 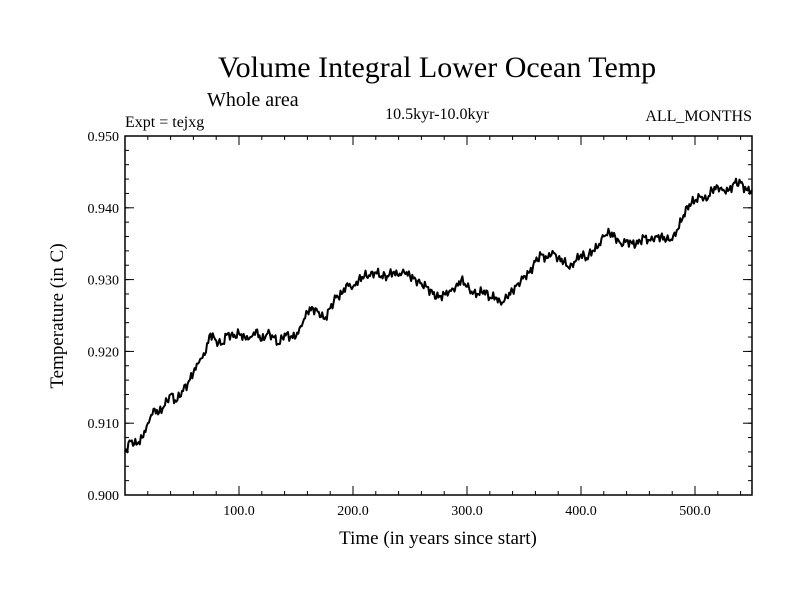 What do you see at coordinates (437, 67) in the screenshot?
I see `chart-title: Volume Integral Lower Ocean Temp` at bounding box center [437, 67].